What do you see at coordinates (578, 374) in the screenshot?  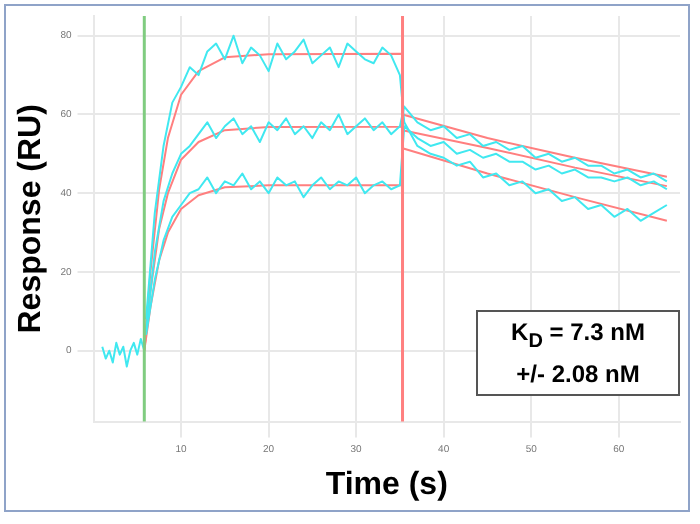 I see `annotation: +/- 2.08 nM` at bounding box center [578, 374].